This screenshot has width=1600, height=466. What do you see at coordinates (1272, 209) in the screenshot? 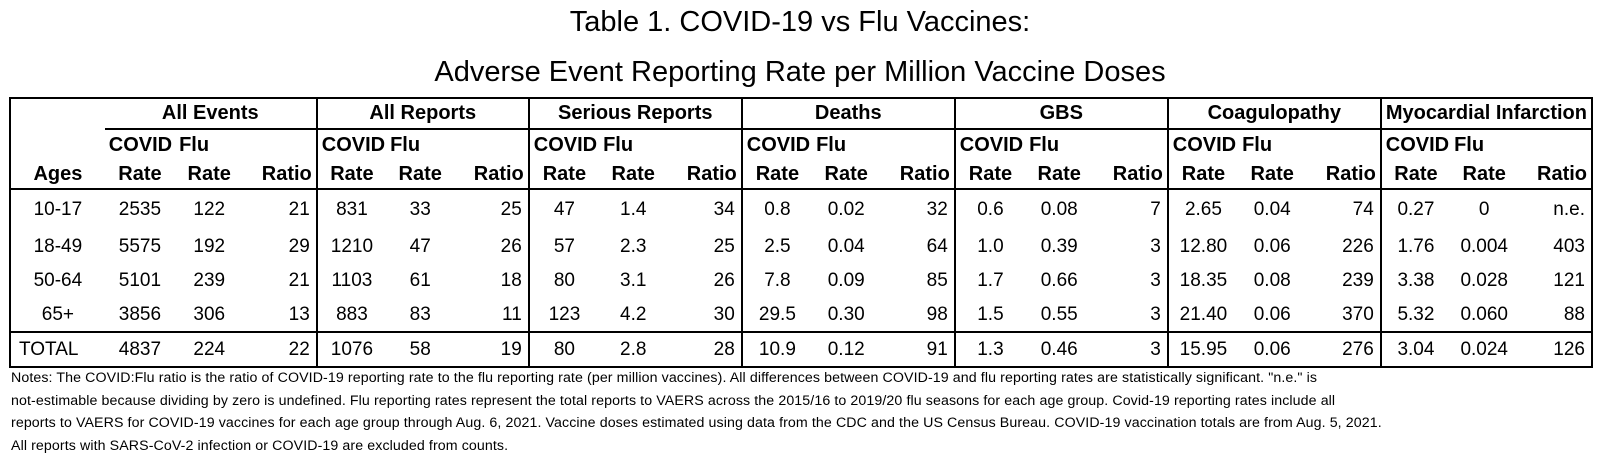
I see `flu-rate-cell: 0.04` at bounding box center [1272, 209].